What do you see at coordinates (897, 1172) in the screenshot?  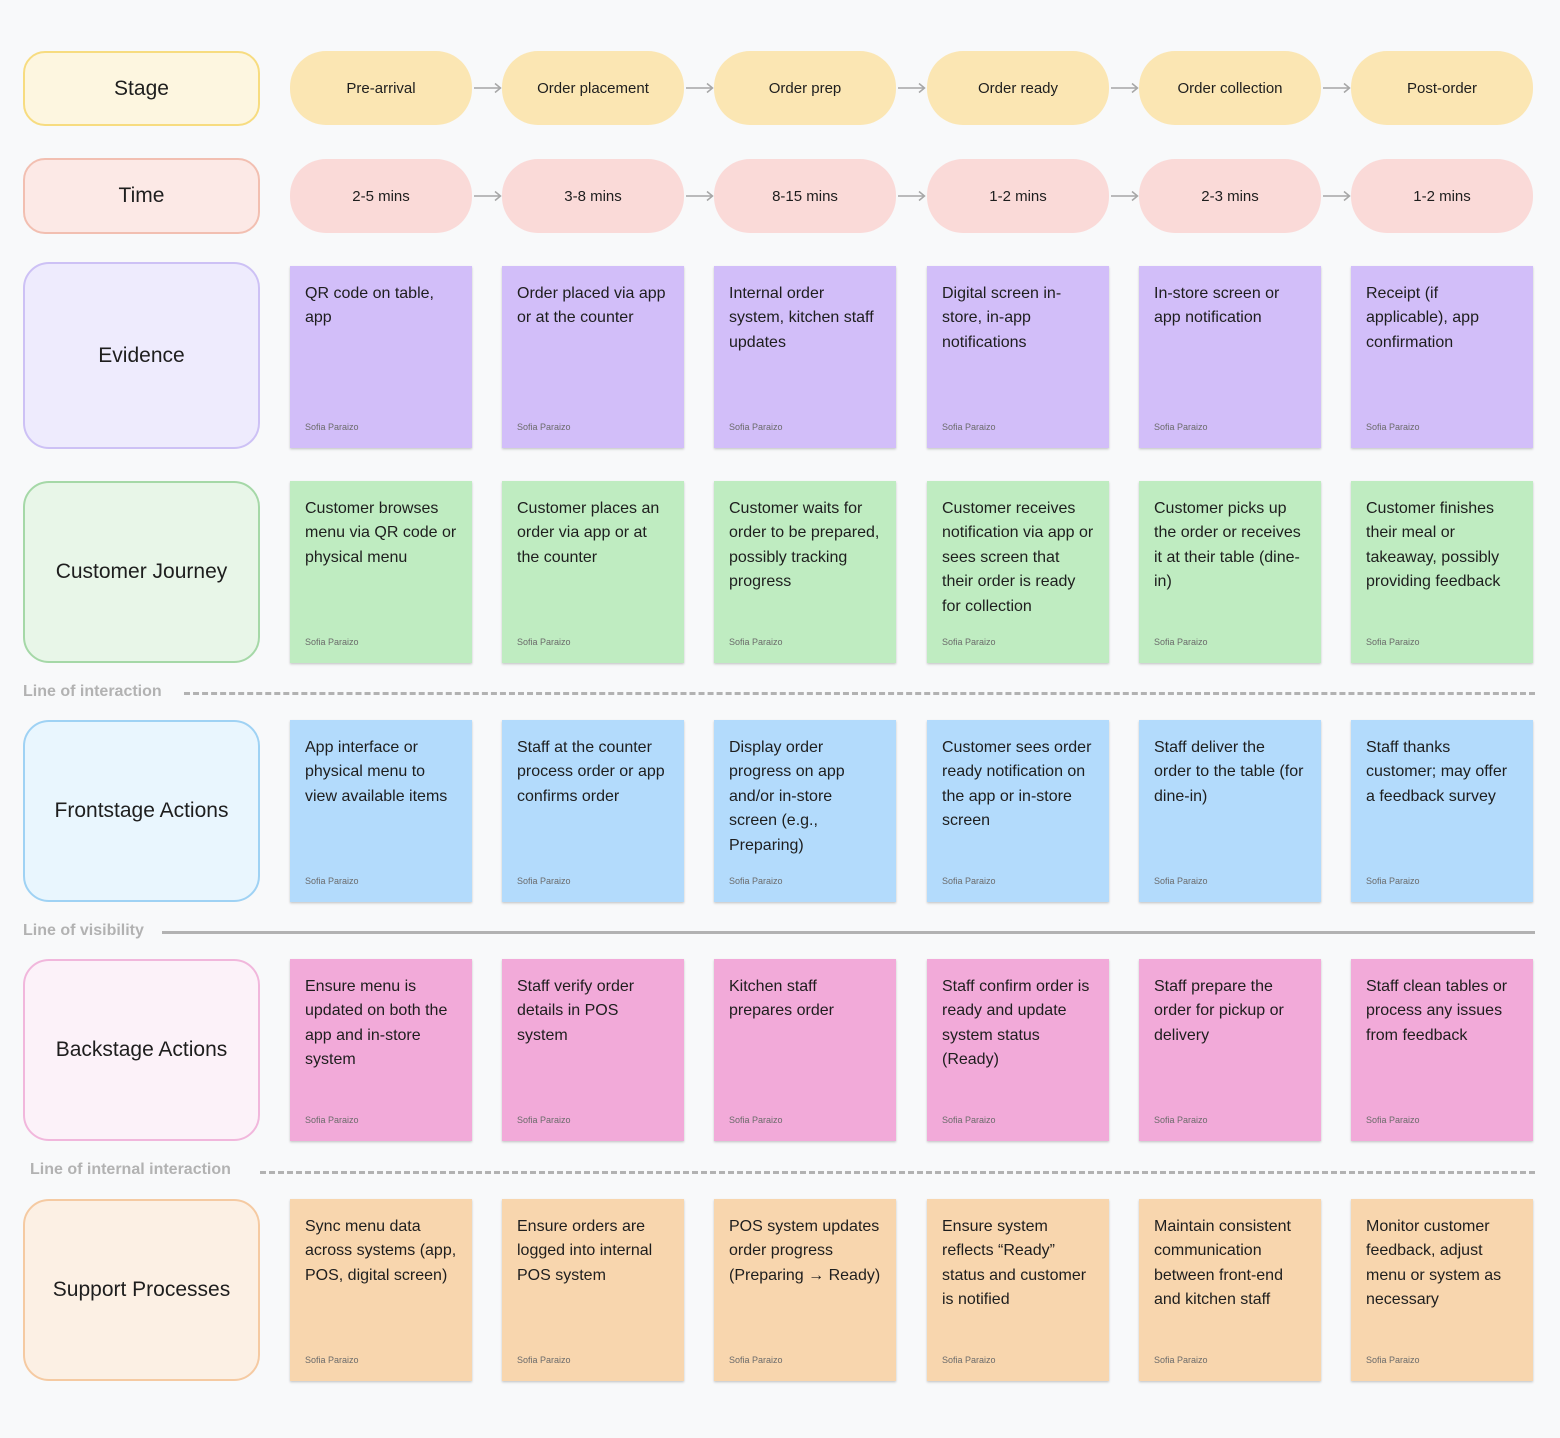 I see `separator-line-internal` at bounding box center [897, 1172].